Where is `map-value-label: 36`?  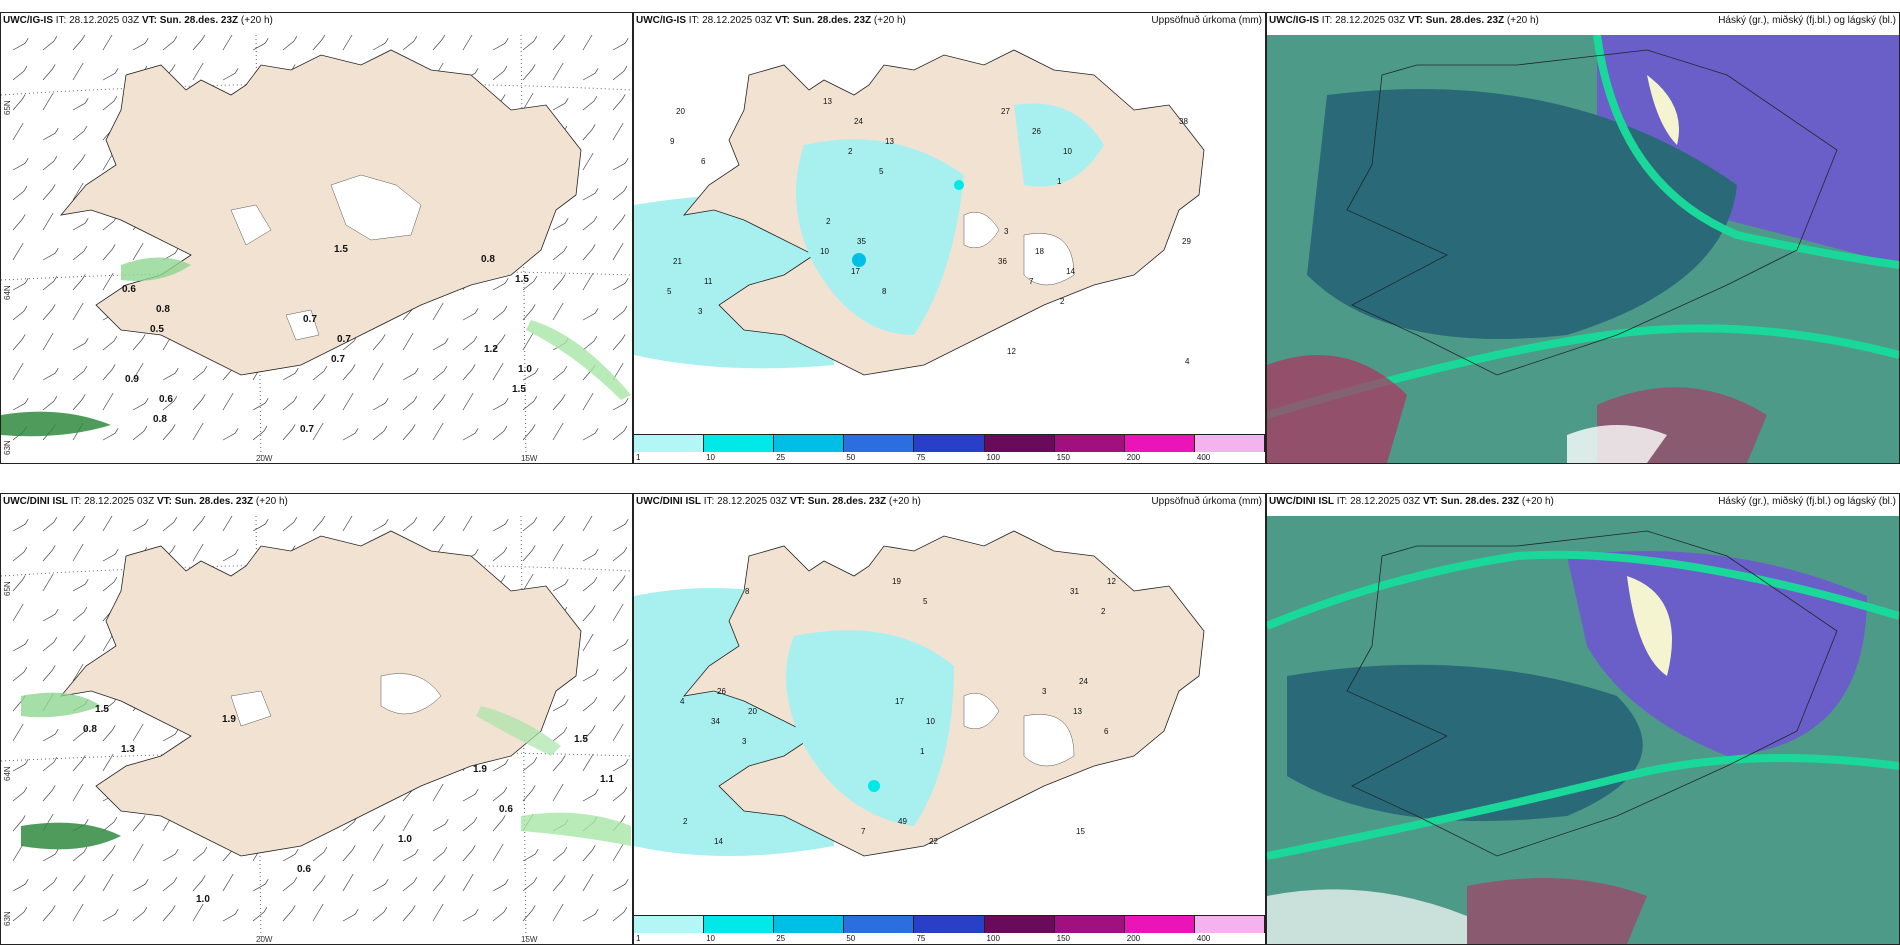
map-value-label: 36 is located at coordinates (1002, 261).